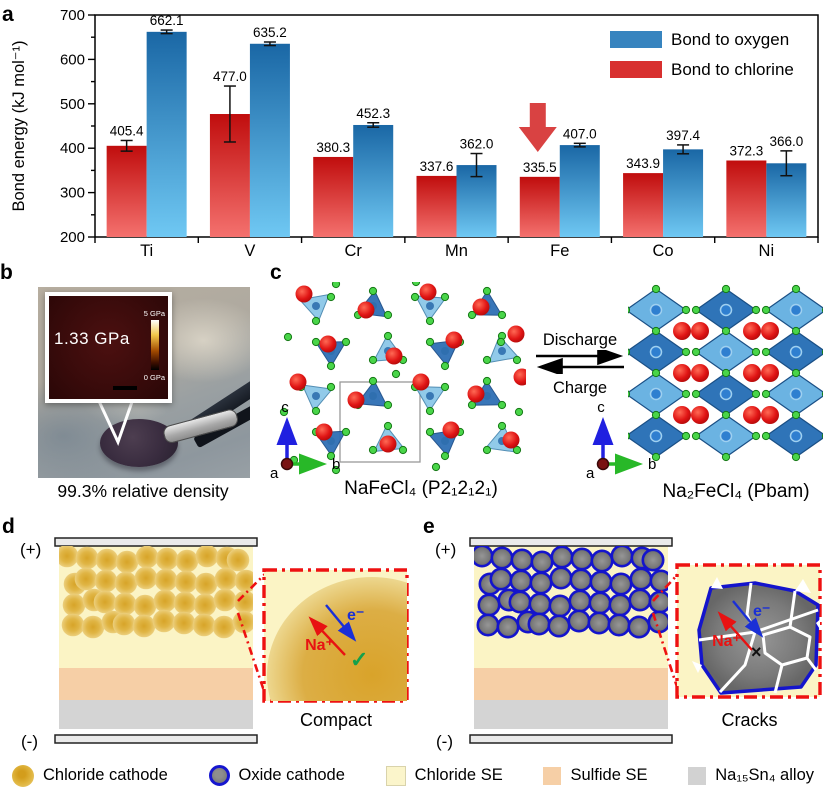 The width and height of the screenshot is (826, 793). What do you see at coordinates (29, 741) in the screenshot?
I see `negative-terminal-label: (-)` at bounding box center [29, 741].